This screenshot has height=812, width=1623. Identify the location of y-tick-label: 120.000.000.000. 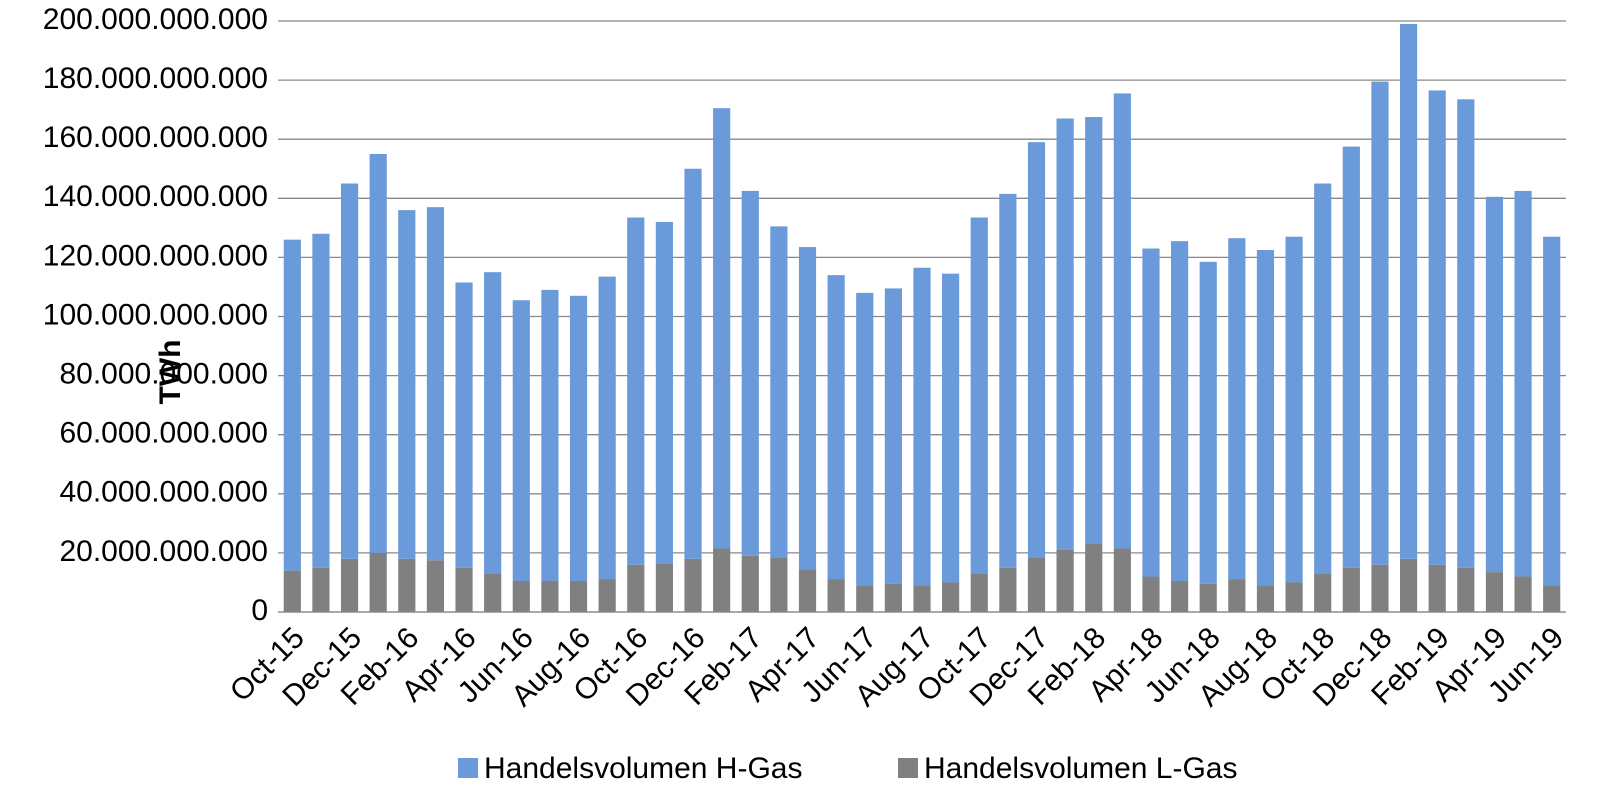
(155, 255).